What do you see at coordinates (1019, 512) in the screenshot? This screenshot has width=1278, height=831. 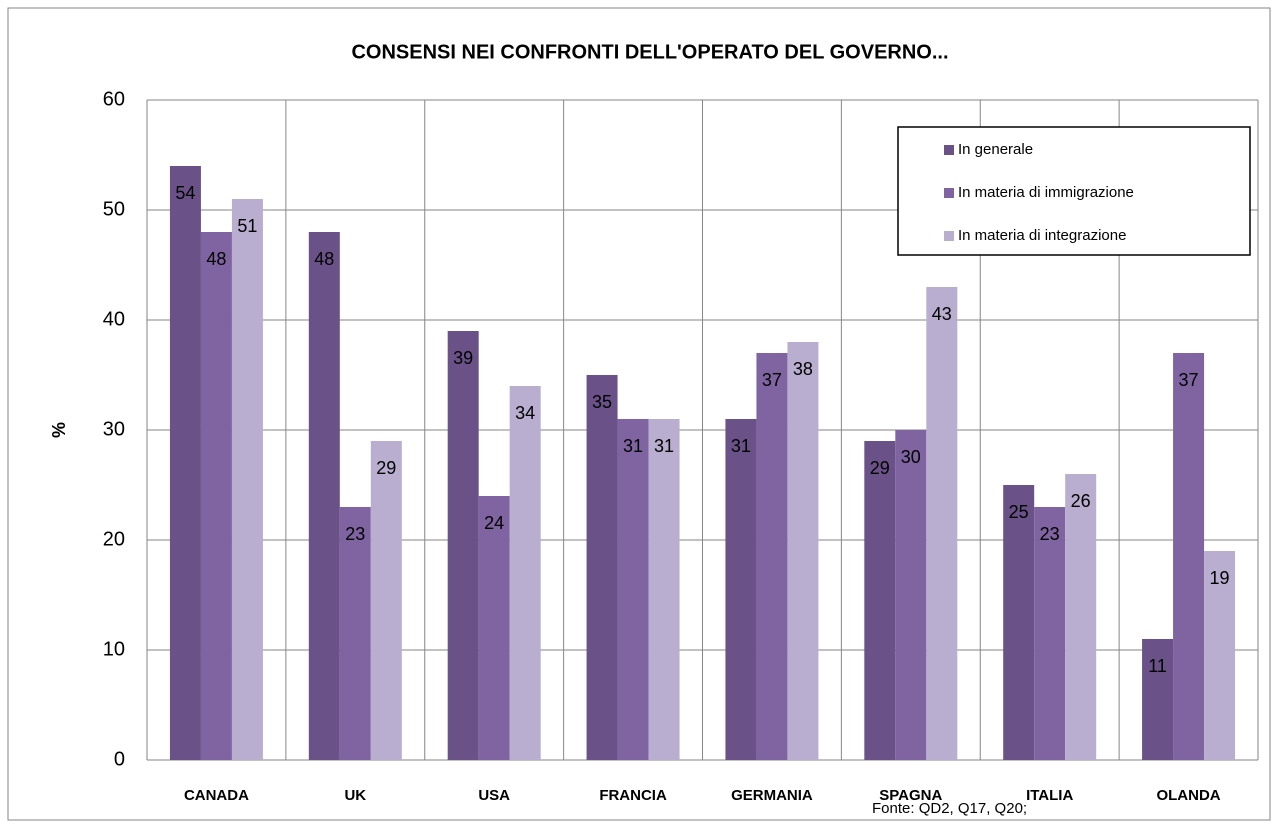 I see `data-label: 25` at bounding box center [1019, 512].